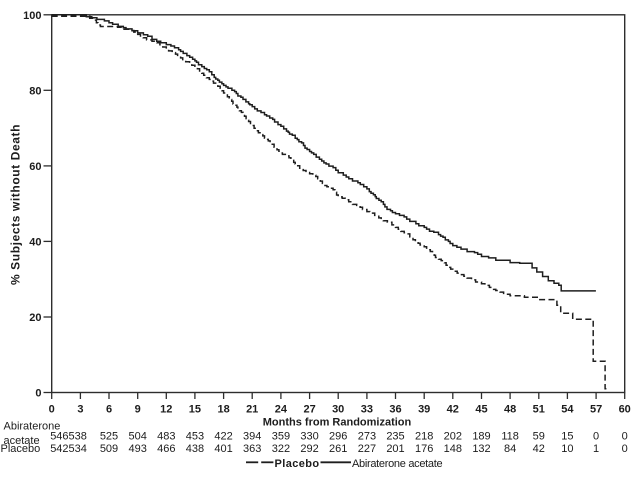  What do you see at coordinates (223, 449) in the screenshot?
I see `svg-text: 401` at bounding box center [223, 449].